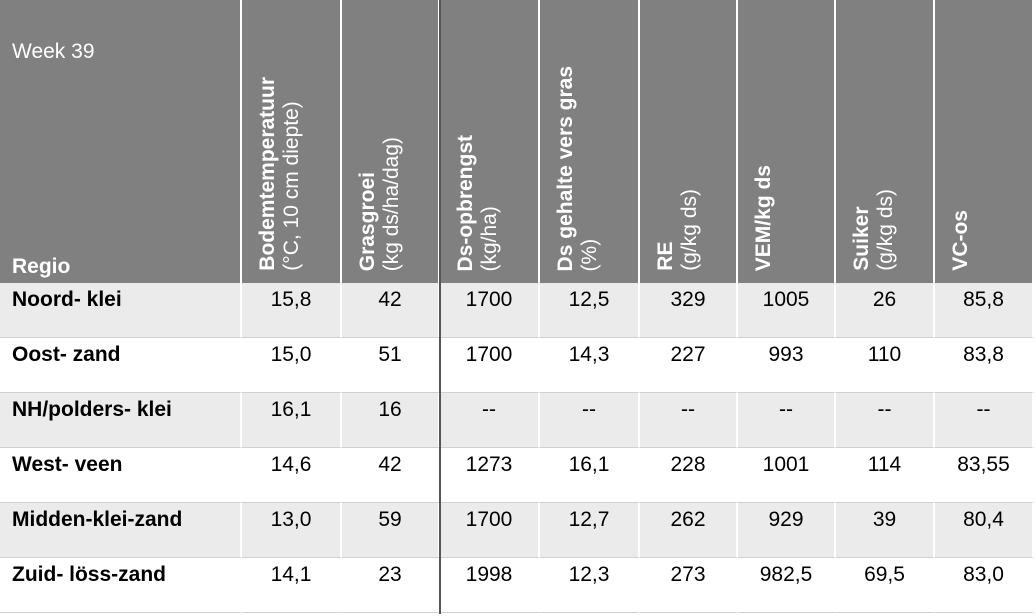 The height and width of the screenshot is (616, 1036). Describe the element at coordinates (565, 168) in the screenshot. I see `column-name: Ds gehalte vers gras` at that location.